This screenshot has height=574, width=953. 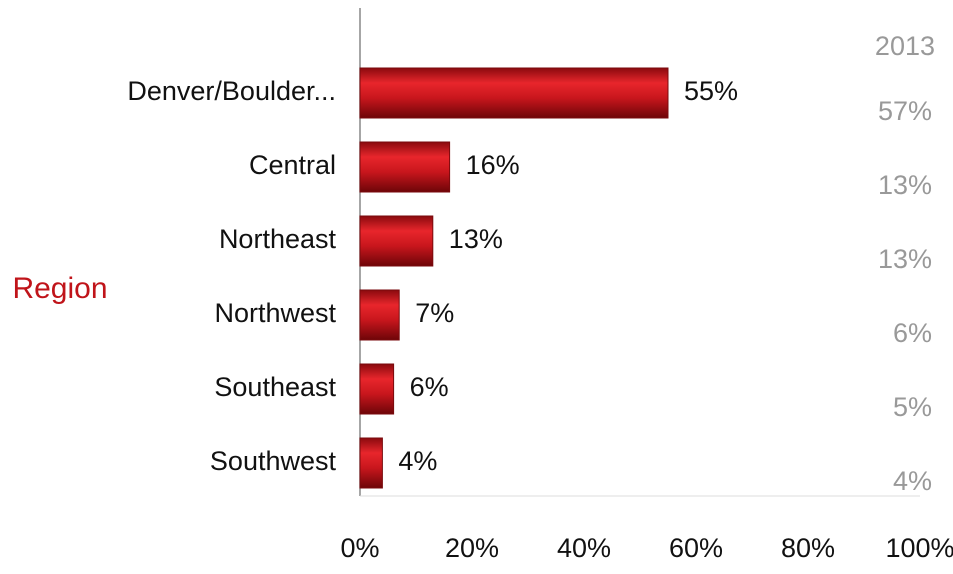 I want to click on value-label: 55%, so click(x=711, y=91).